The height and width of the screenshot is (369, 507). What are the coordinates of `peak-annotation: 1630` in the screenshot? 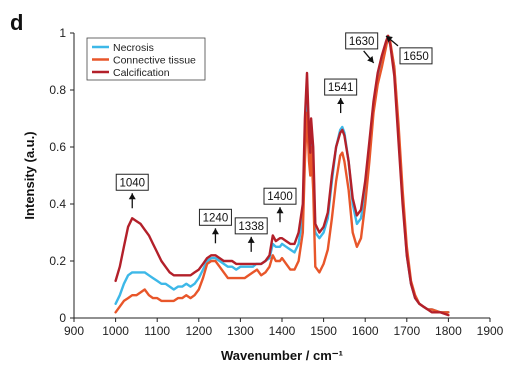 It's located at (362, 48).